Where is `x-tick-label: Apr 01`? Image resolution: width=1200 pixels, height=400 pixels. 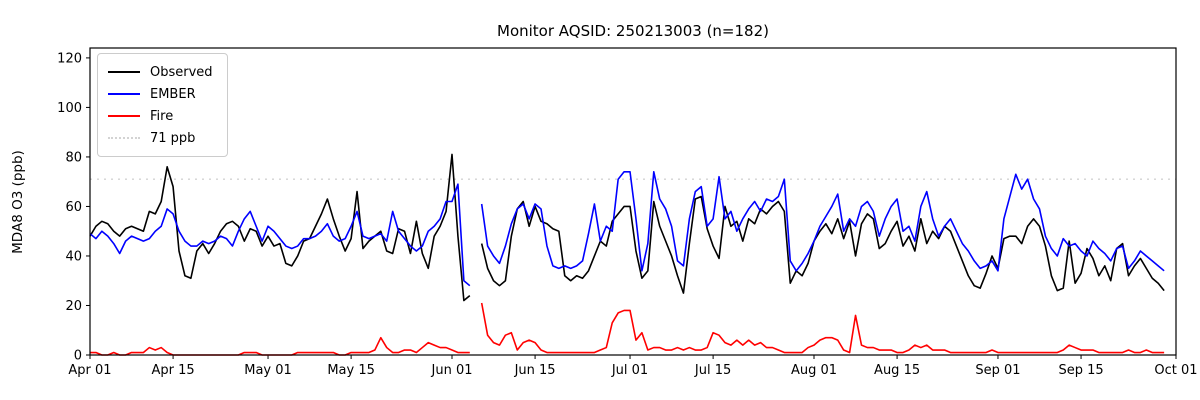
x-tick-label: Apr 01 is located at coordinates (89, 370).